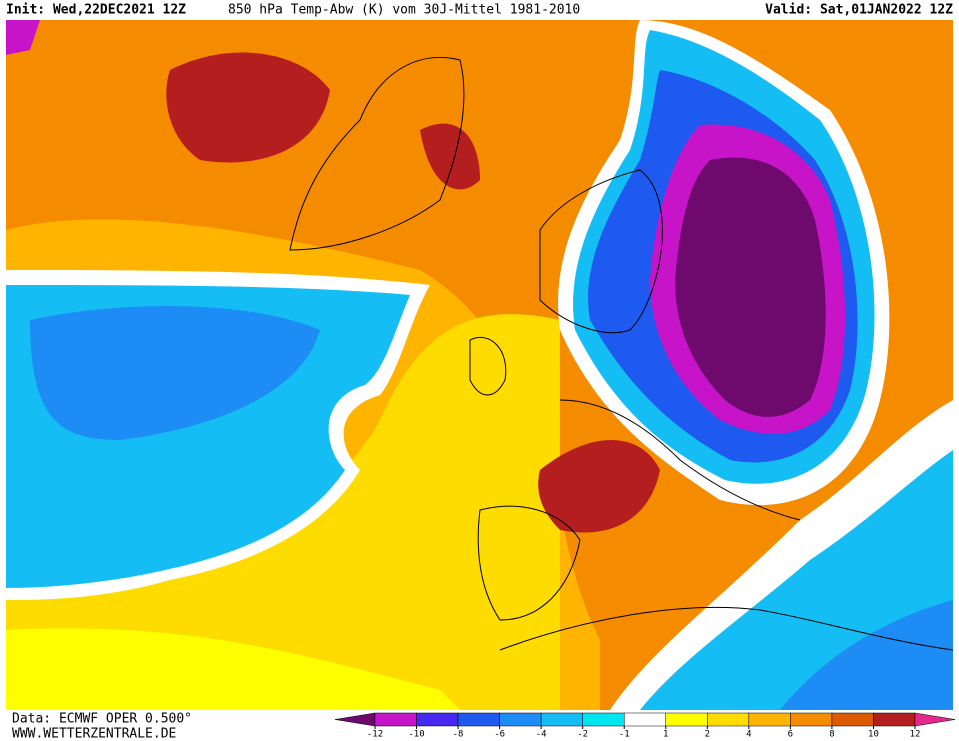  What do you see at coordinates (624, 735) in the screenshot?
I see `colorbar-tick-label: -1` at bounding box center [624, 735].